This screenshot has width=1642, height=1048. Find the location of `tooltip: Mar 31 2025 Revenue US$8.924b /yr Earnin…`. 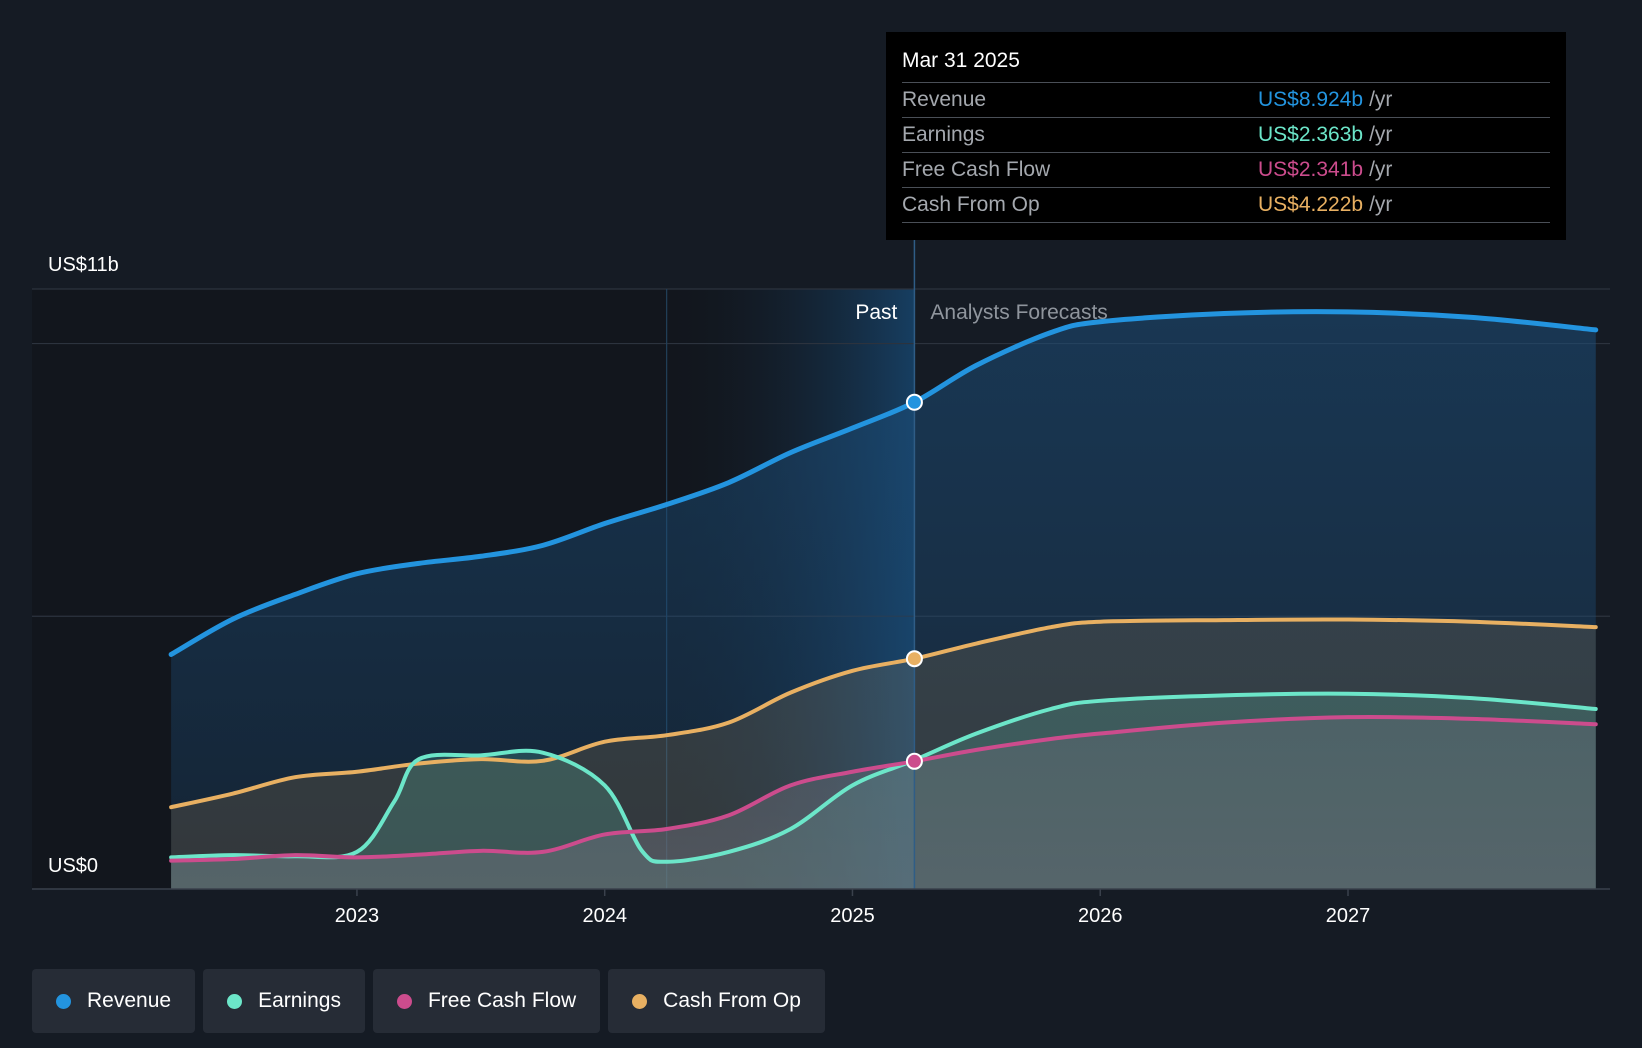

tooltip: Mar 31 2025 Revenue US$8.924b /yr Earnin… is located at coordinates (1226, 136).